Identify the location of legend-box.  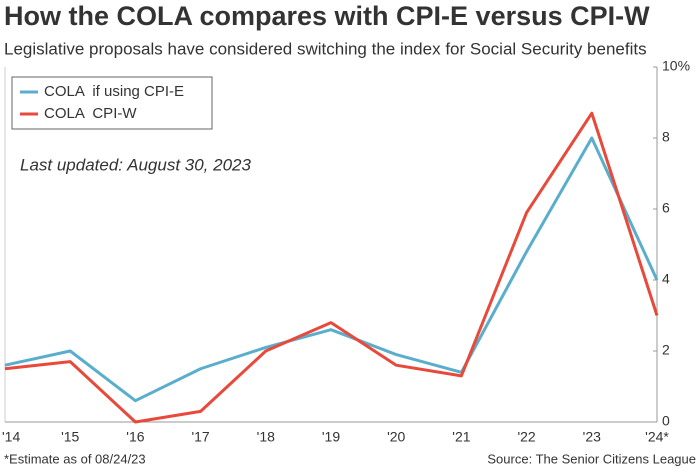
(112, 103).